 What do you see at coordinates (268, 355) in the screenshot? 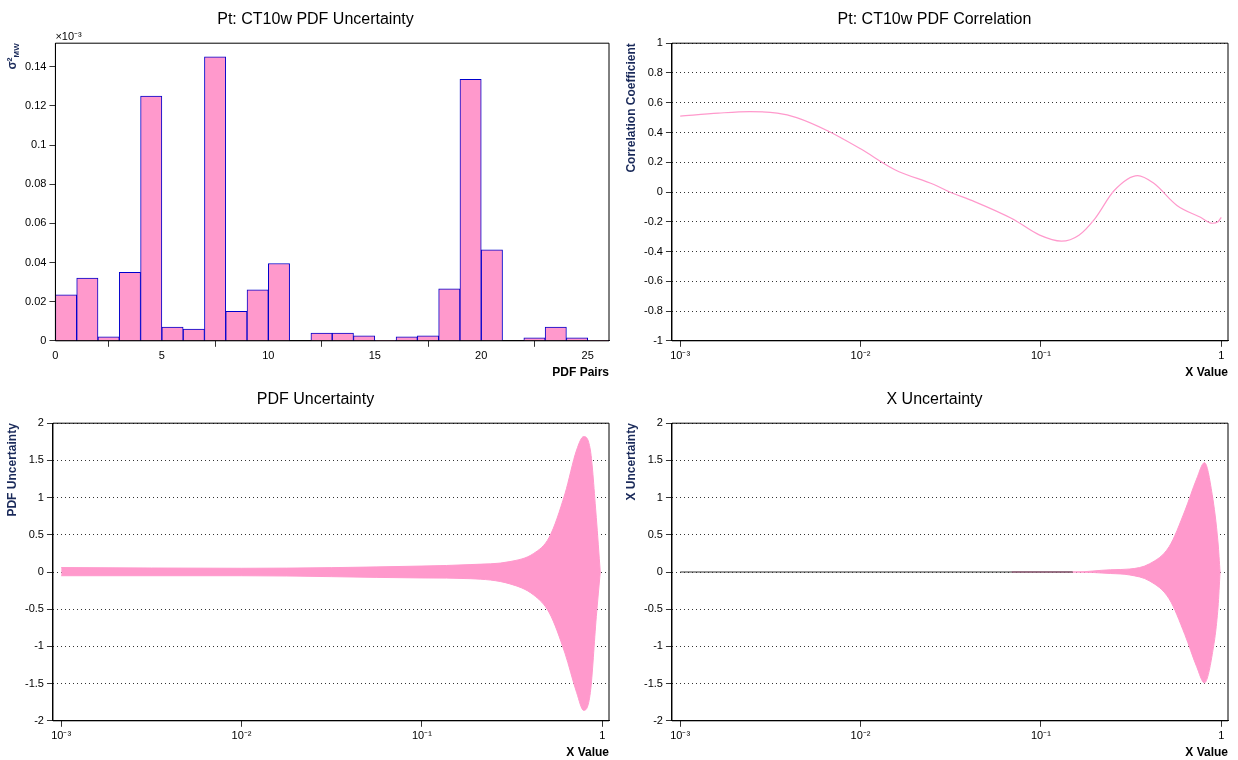
I see `x-tick-label: 10` at bounding box center [268, 355].